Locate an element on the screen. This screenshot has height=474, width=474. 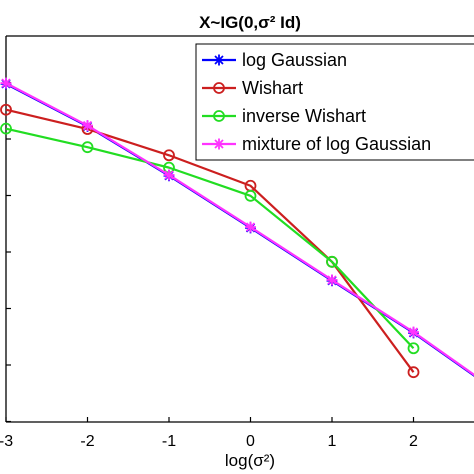
legend-label: log Gaussian is located at coordinates (294, 60).